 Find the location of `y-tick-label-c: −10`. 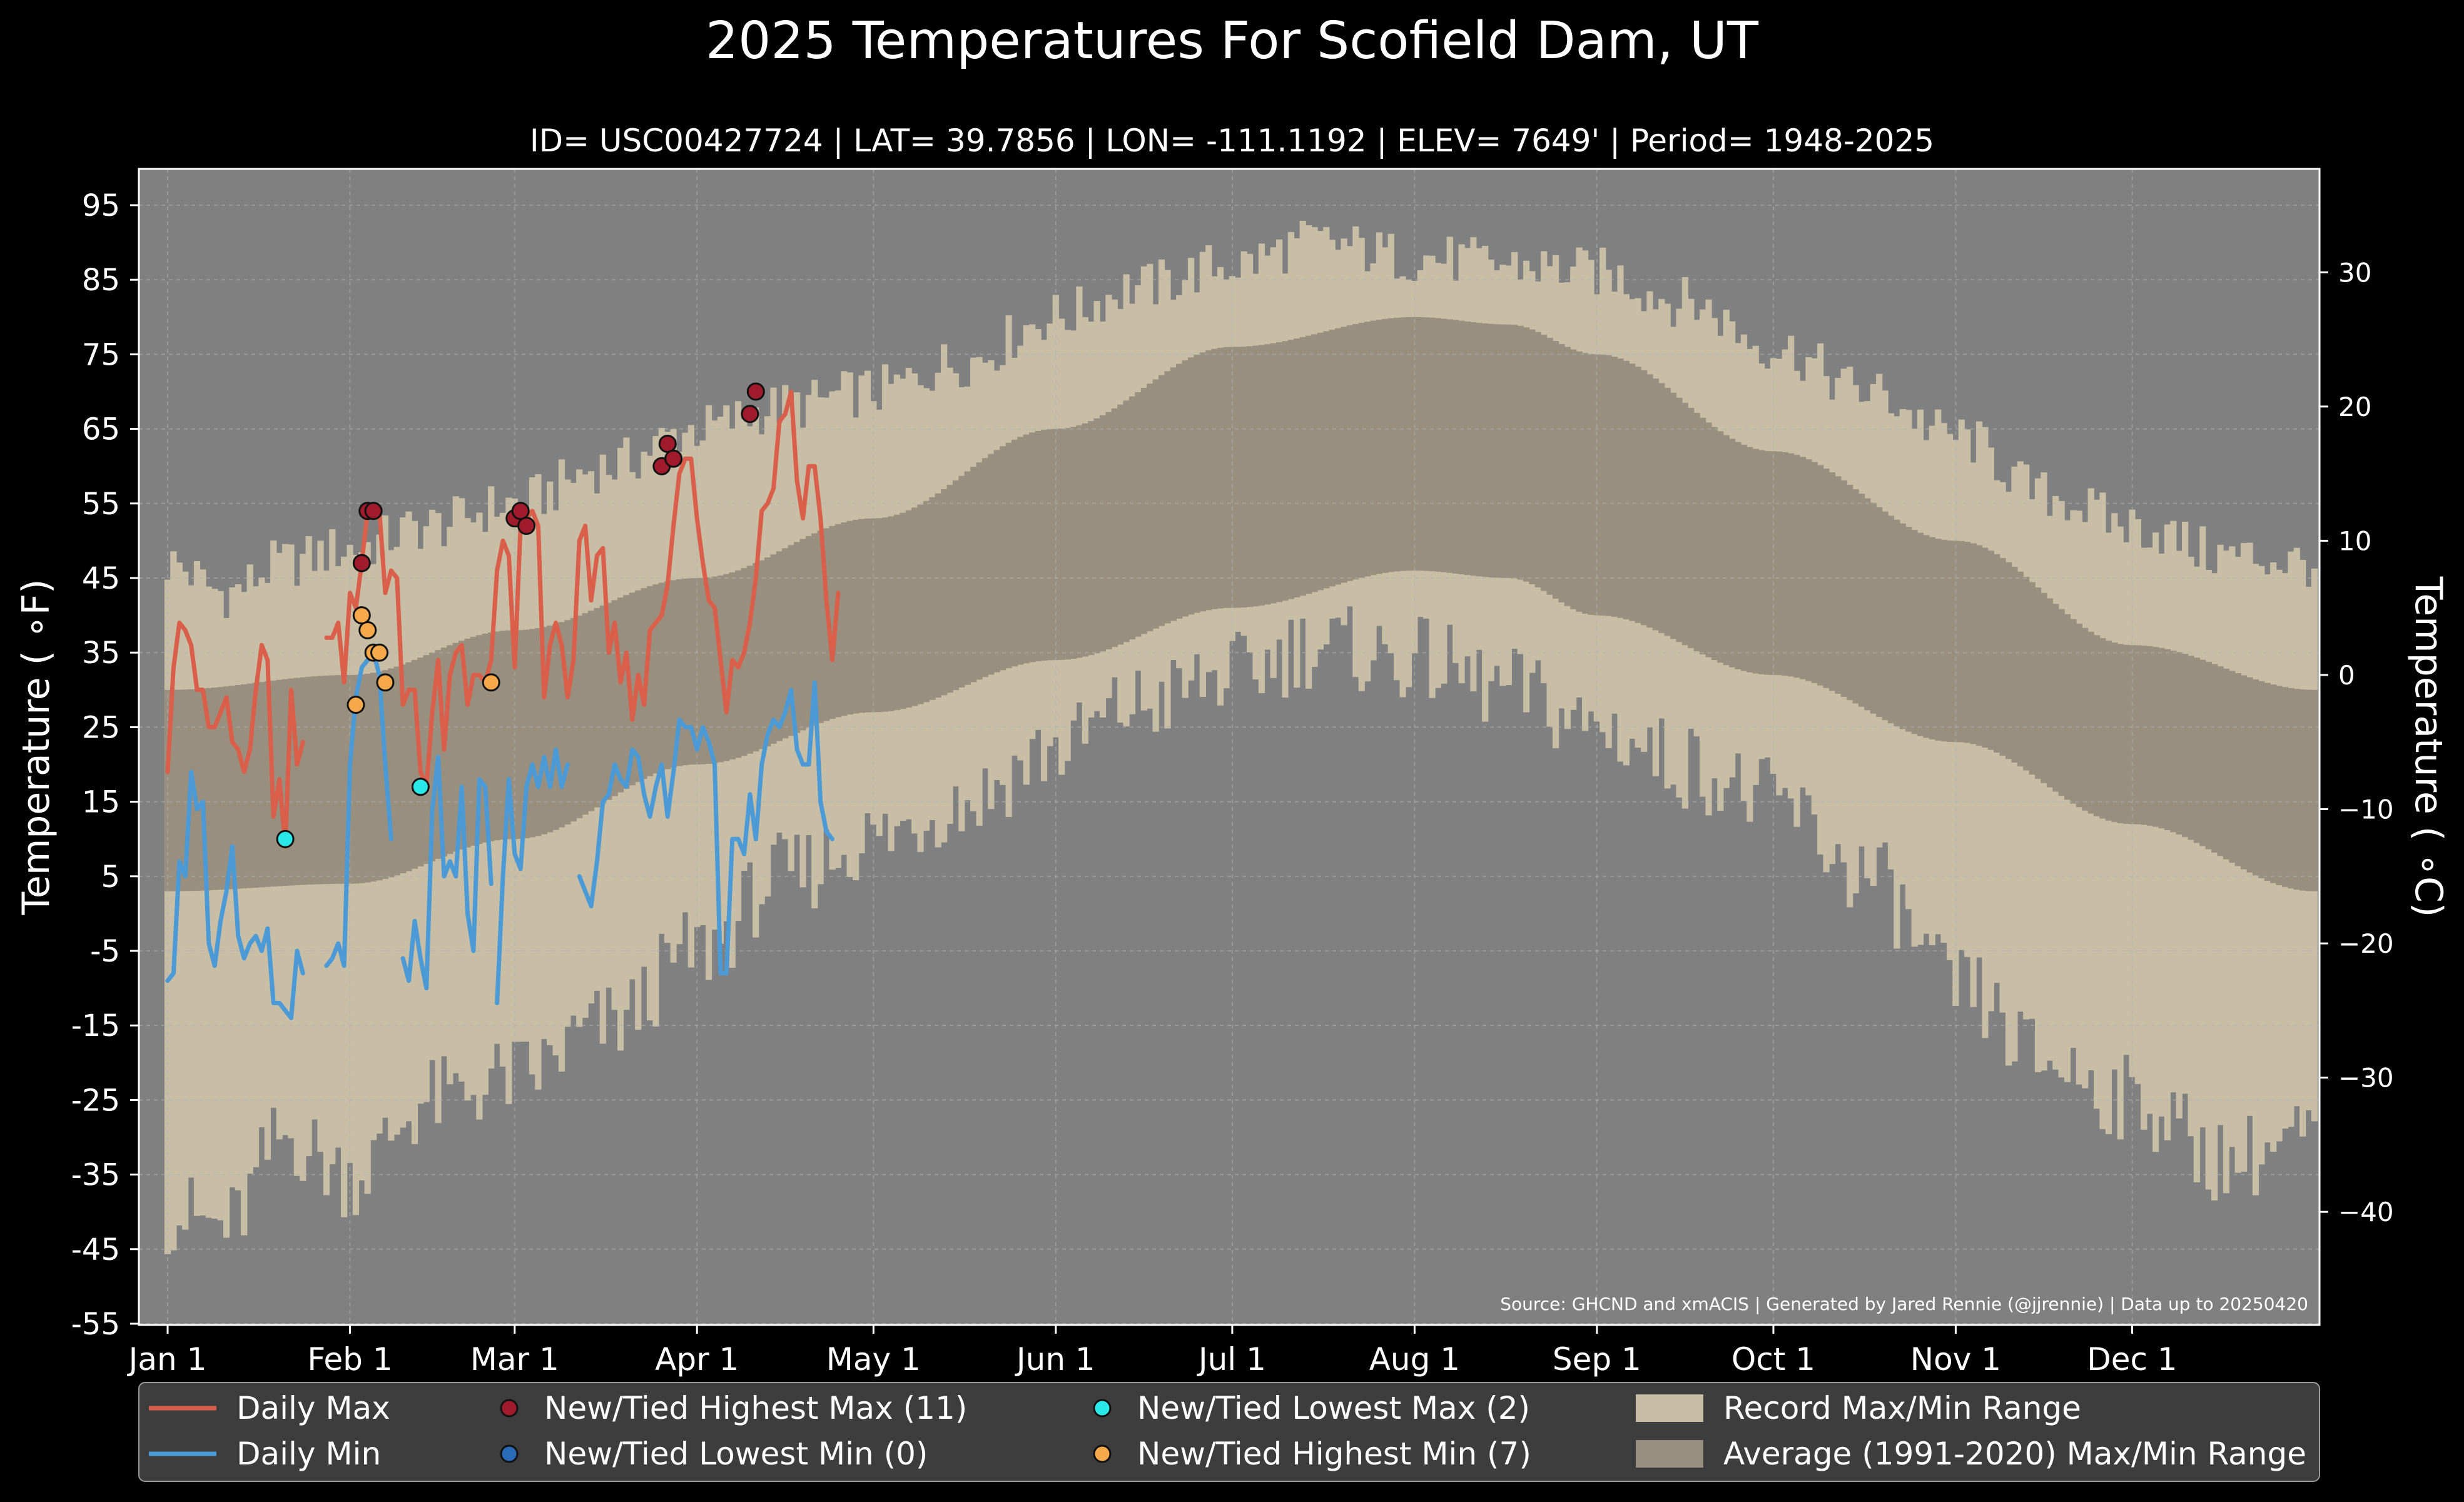

y-tick-label-c: −10 is located at coordinates (2366, 809).